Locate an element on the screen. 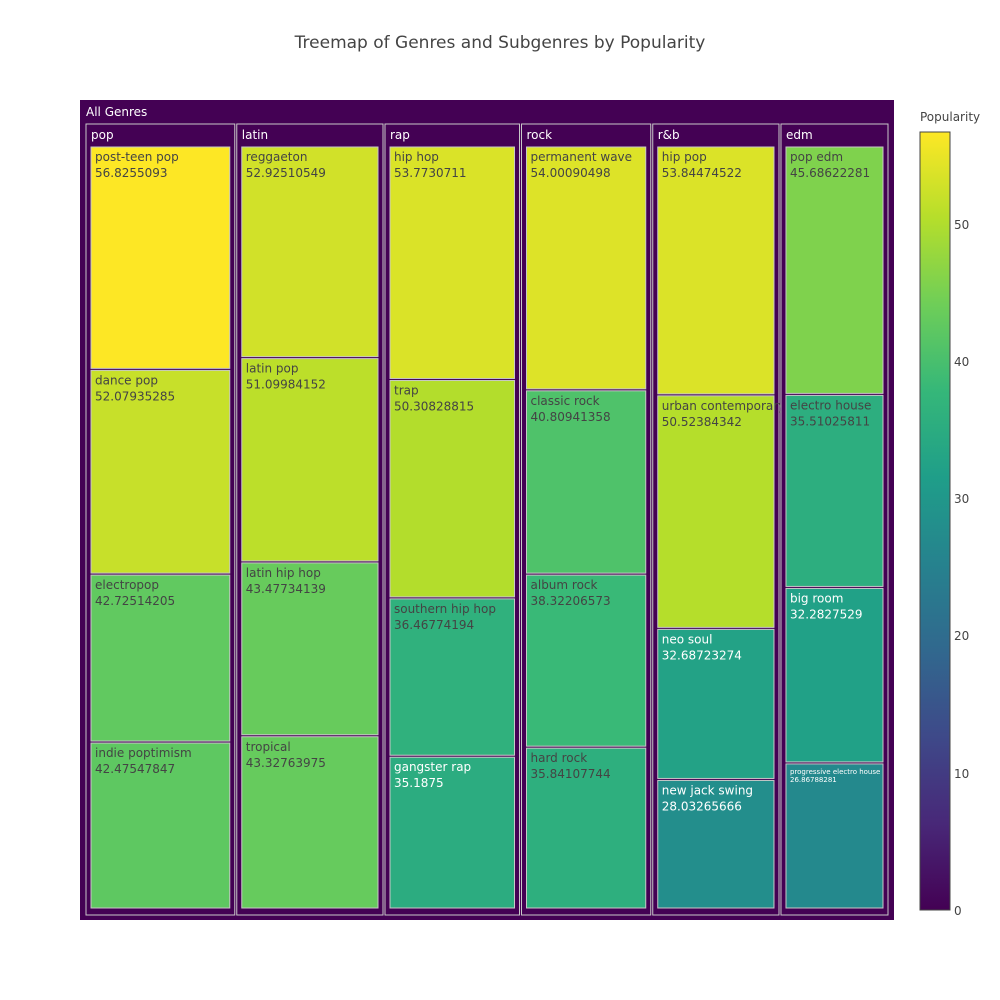 Image resolution: width=1000 pixels, height=1000 pixels. subgenre-value: 32.68723274 is located at coordinates (702, 655).